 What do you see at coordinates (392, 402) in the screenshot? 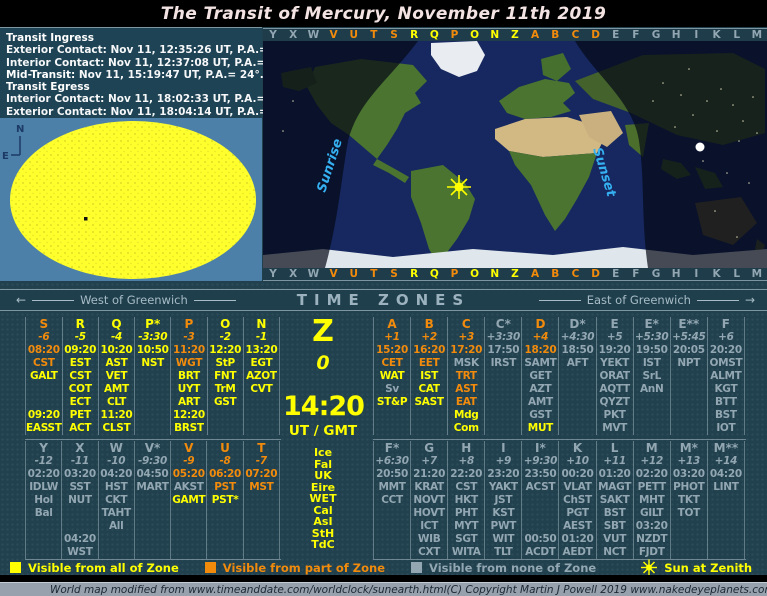
I see `zone-cell: ST&P` at bounding box center [392, 402].